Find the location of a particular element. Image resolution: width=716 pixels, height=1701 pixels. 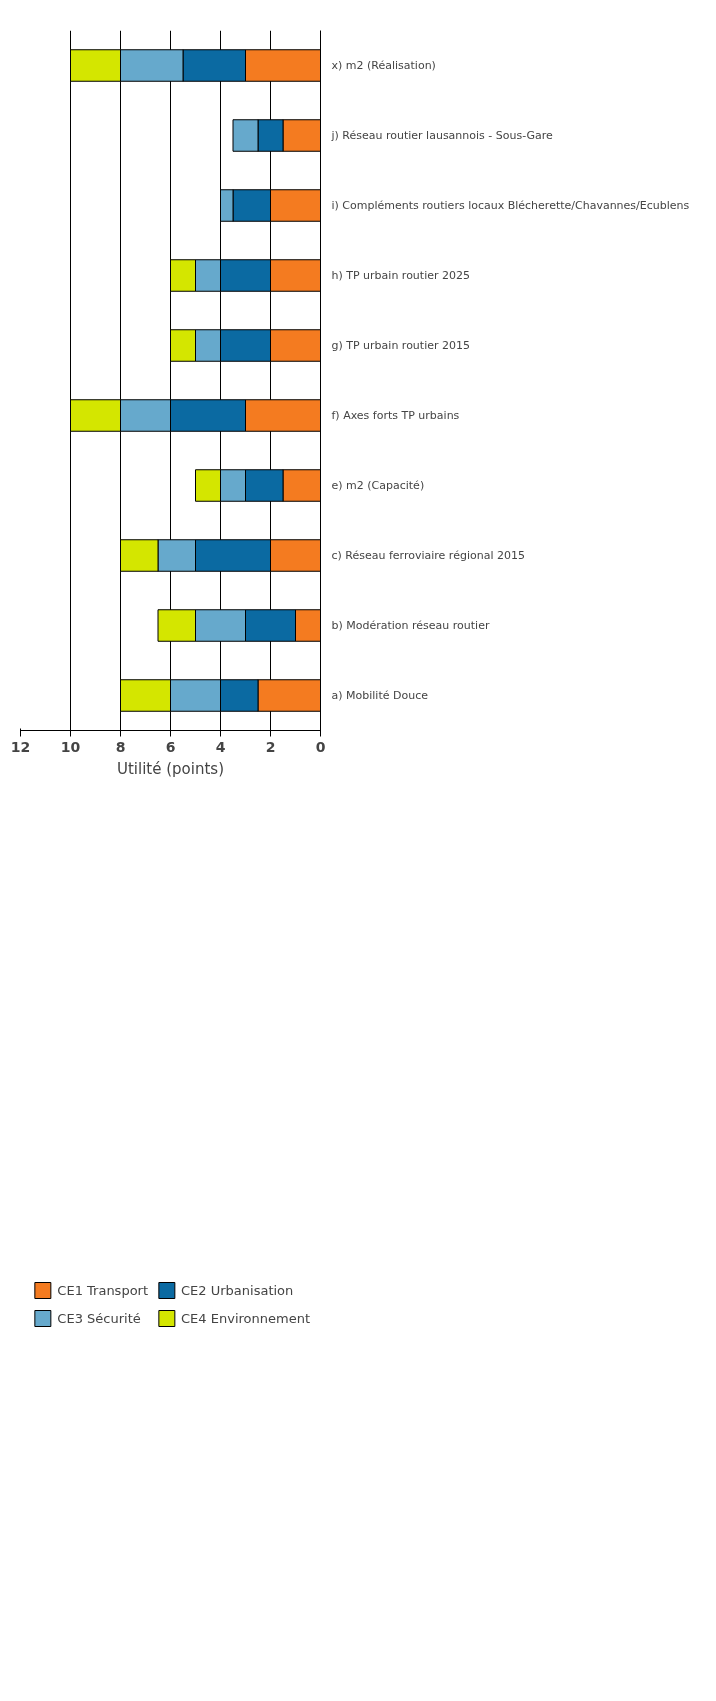

y-tick-label: g) TP urbain routier 2015 is located at coordinates (400, 345).